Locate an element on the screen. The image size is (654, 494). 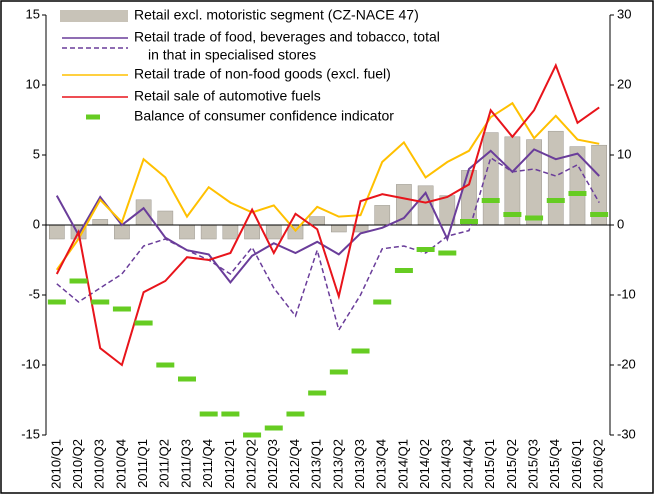
x-tick-label: 2011/Q2 is located at coordinates (164, 463).